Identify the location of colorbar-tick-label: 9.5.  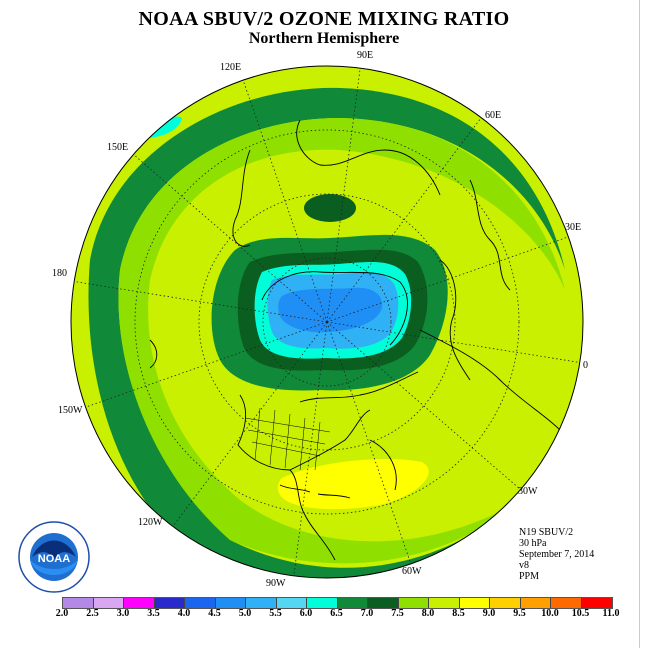
(519, 613).